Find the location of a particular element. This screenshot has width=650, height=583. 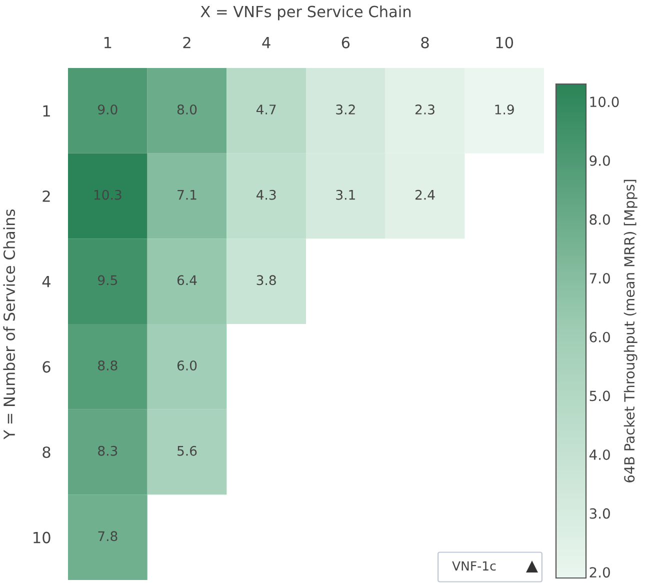

x-tick-label: 6 is located at coordinates (346, 42).